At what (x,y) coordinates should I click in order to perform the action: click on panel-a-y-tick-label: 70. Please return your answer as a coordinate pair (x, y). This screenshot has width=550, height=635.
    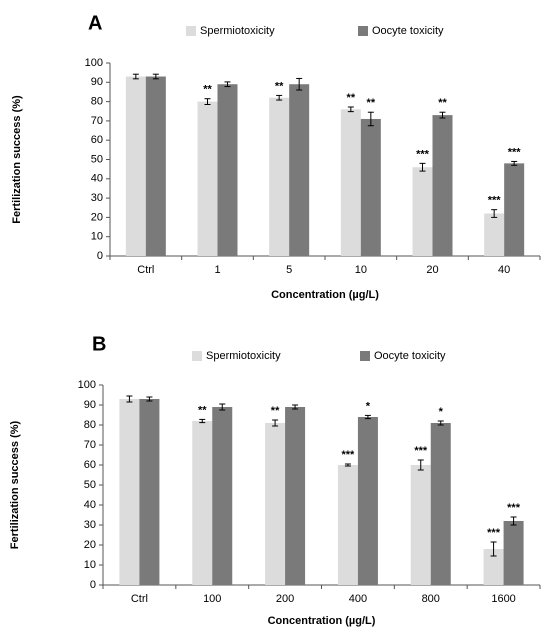
    Looking at the image, I should click on (97, 121).